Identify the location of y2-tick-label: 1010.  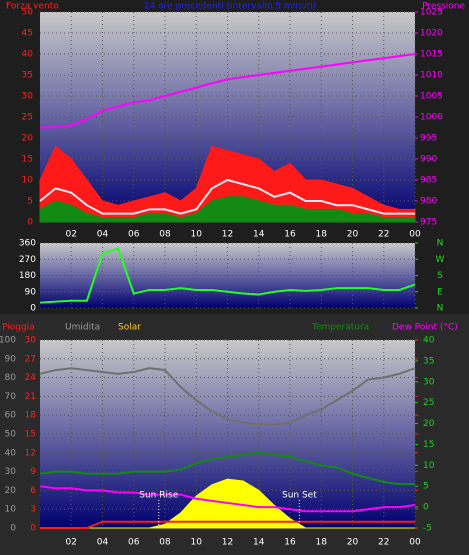
(431, 76).